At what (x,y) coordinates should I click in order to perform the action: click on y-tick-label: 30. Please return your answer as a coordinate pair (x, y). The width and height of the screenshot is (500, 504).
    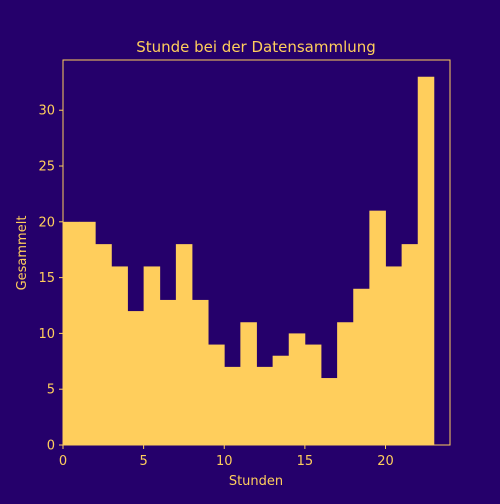
    Looking at the image, I should click on (46, 111).